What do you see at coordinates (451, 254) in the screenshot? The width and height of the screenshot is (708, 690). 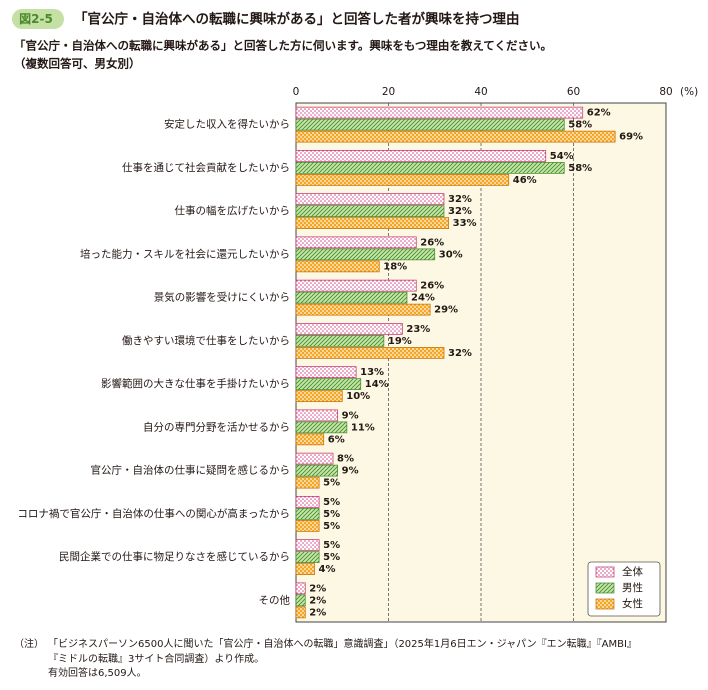 I see `value-label: 30%` at bounding box center [451, 254].